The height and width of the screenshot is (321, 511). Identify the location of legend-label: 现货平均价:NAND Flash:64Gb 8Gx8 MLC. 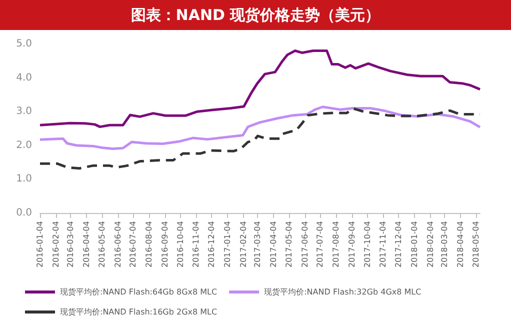
(139, 292).